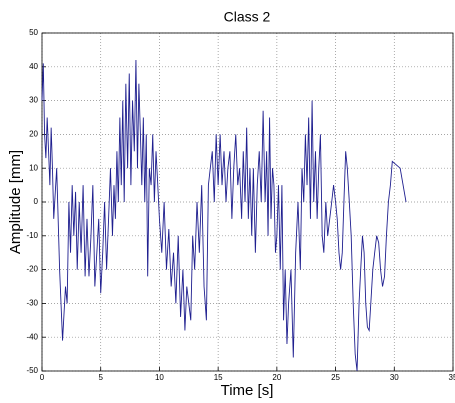  What do you see at coordinates (335, 377) in the screenshot?
I see `x-tick-label: 25` at bounding box center [335, 377].